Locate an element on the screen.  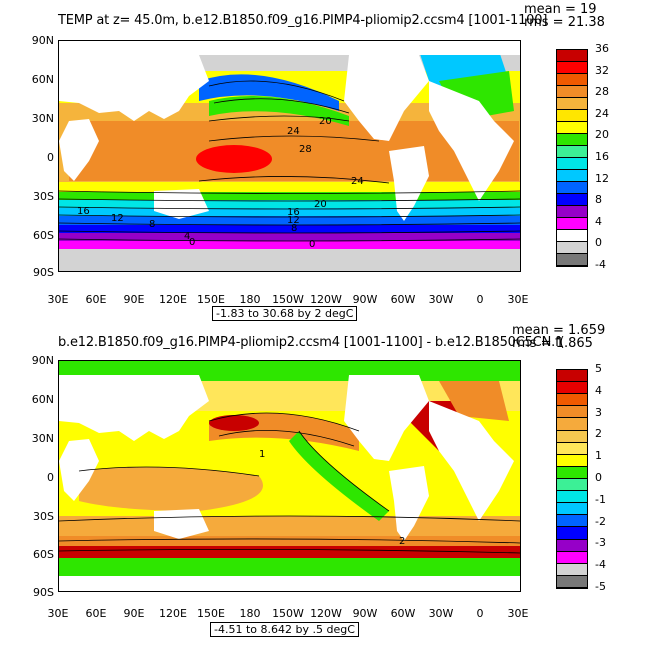
colorbar-label: -3 is located at coordinates (600, 543).